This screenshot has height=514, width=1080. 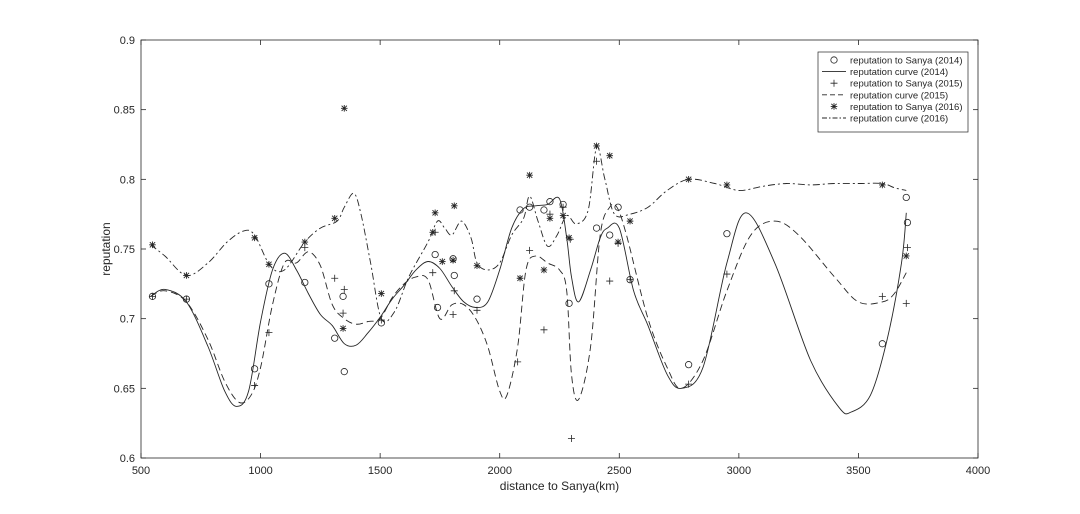 What do you see at coordinates (499, 471) in the screenshot?
I see `x-tick-label: 2000` at bounding box center [499, 471].